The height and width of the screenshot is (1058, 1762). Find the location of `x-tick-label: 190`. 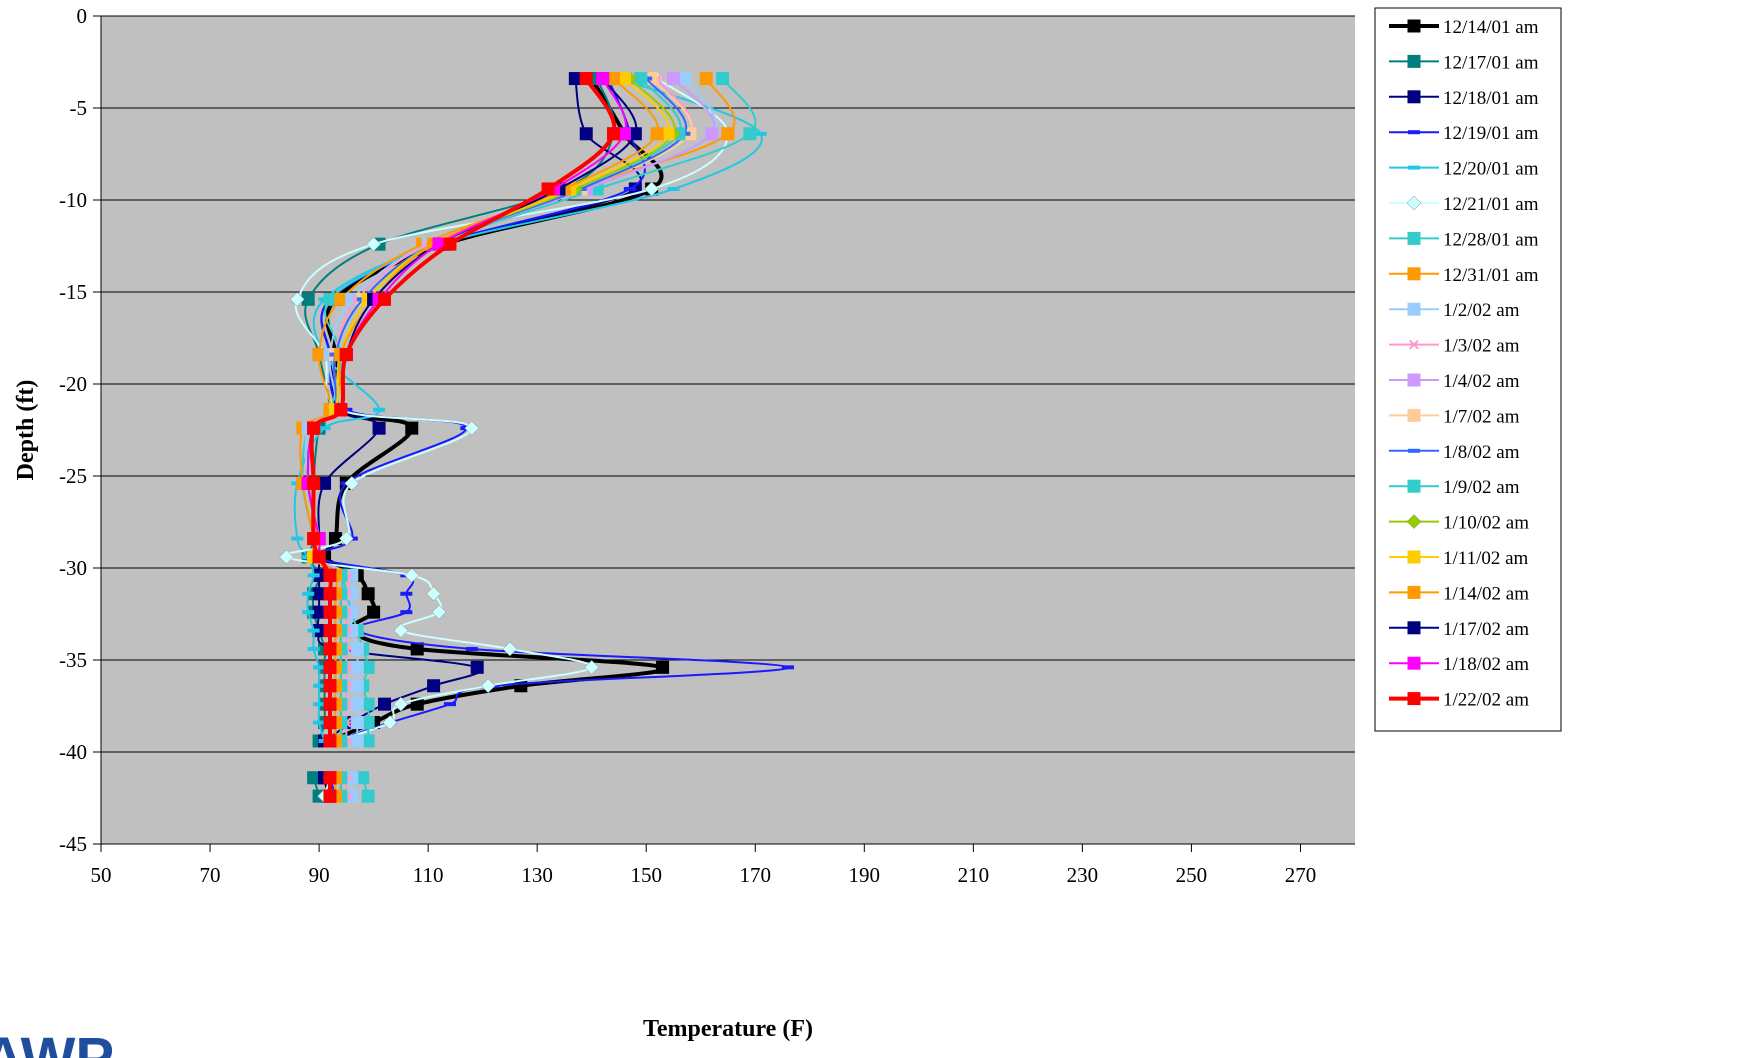

x-tick-label: 190 is located at coordinates (865, 875).